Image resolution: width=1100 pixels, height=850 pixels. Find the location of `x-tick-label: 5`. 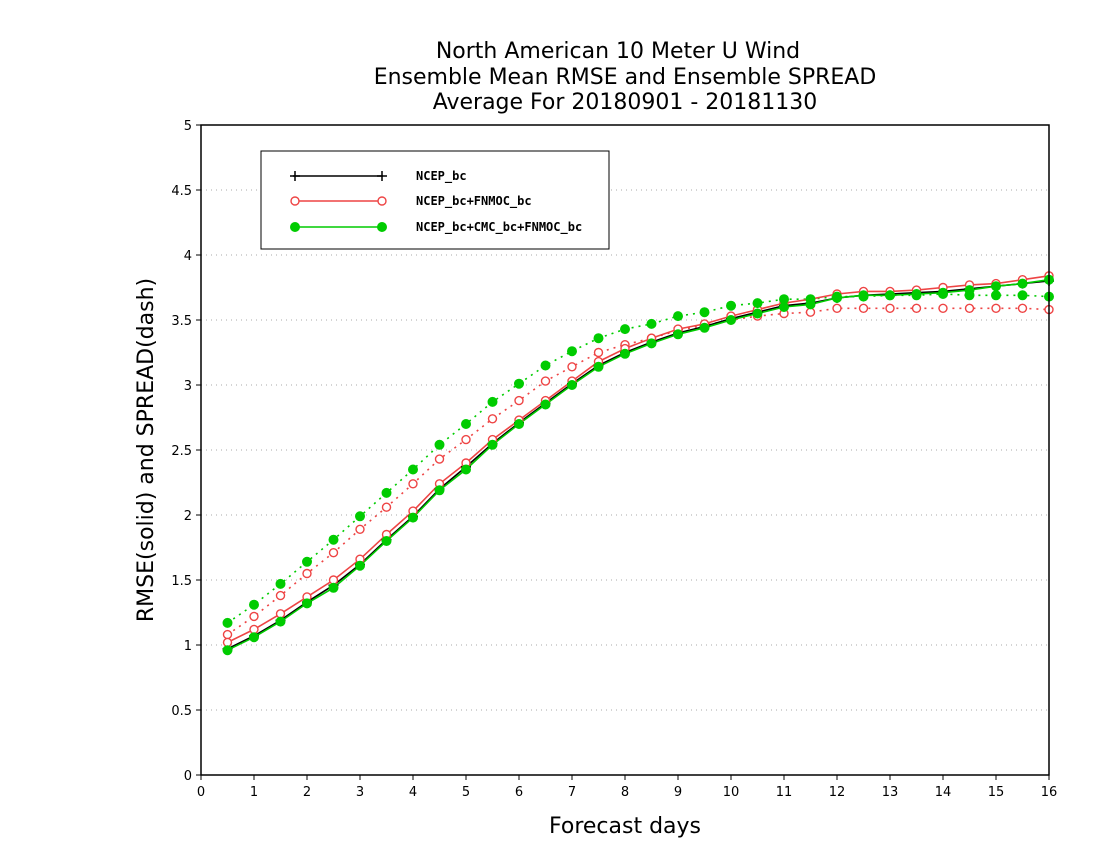

x-tick-label: 5 is located at coordinates (466, 792).